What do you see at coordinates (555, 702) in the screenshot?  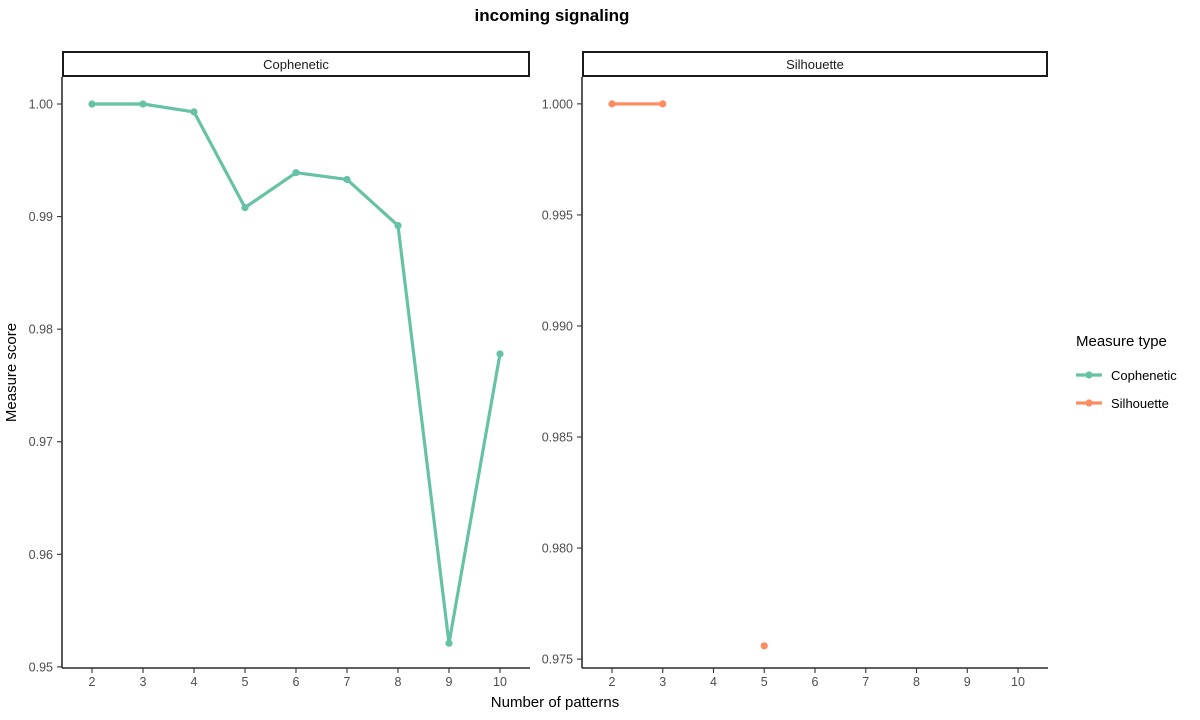 I see `x-axis-title: Number of patterns` at bounding box center [555, 702].